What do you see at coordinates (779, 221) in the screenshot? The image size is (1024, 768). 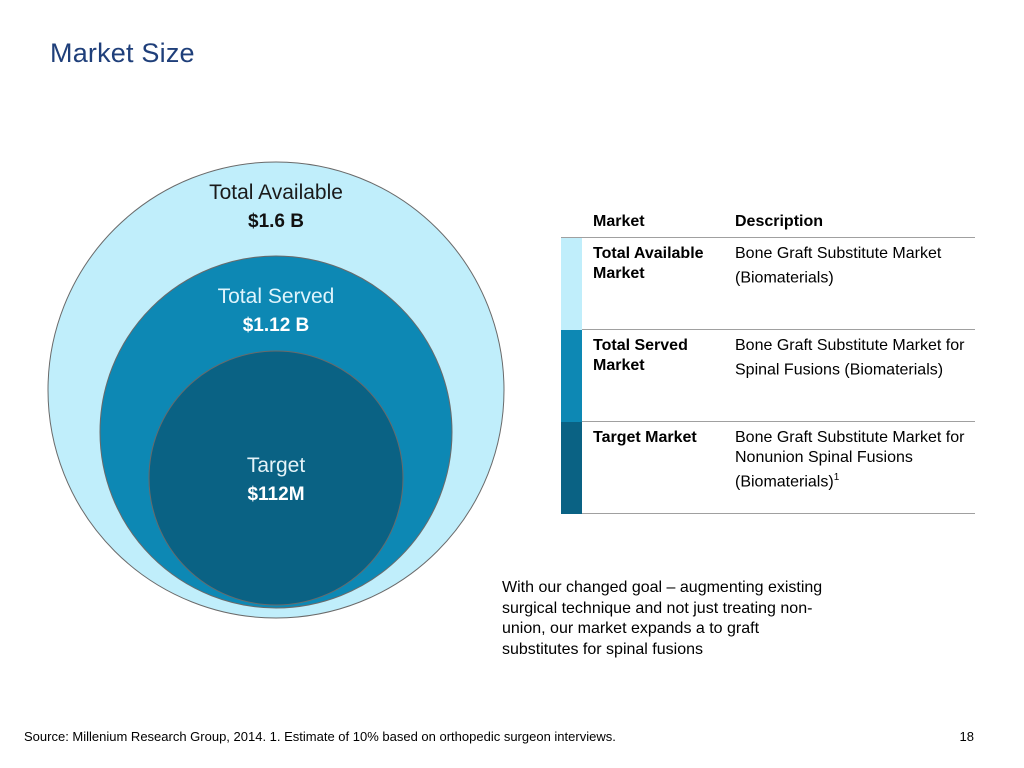 I see `header-description: Description` at bounding box center [779, 221].